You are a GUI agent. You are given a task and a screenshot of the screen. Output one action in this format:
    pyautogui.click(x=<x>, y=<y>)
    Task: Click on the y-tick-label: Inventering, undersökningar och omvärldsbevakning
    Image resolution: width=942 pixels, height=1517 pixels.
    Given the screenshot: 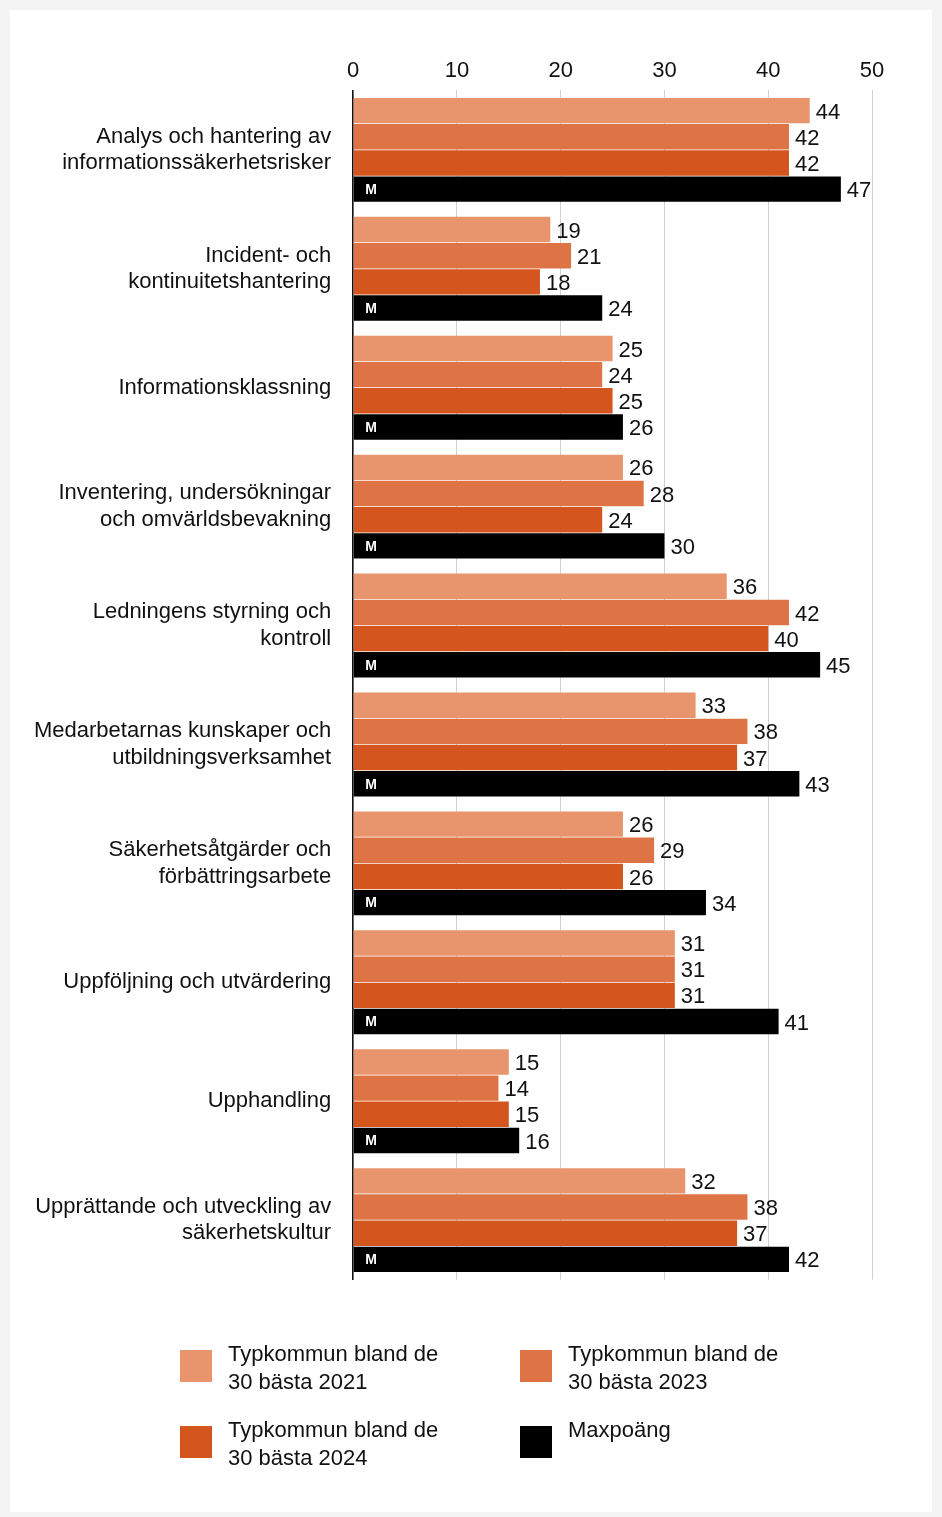 What is the action you would take?
    pyautogui.click(x=195, y=505)
    